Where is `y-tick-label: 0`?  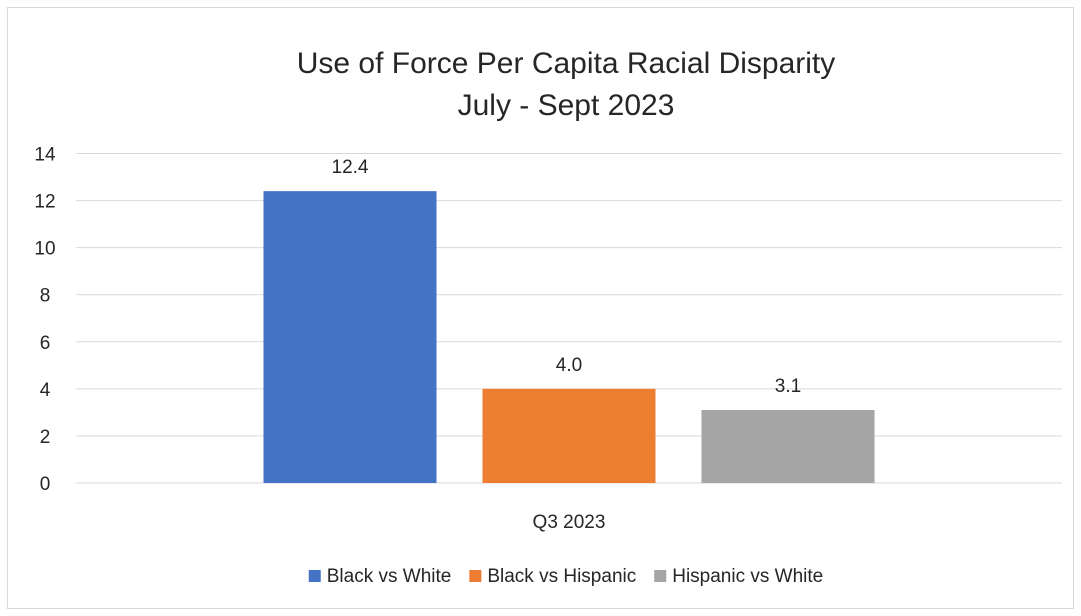
y-tick-label: 0 is located at coordinates (45, 484).